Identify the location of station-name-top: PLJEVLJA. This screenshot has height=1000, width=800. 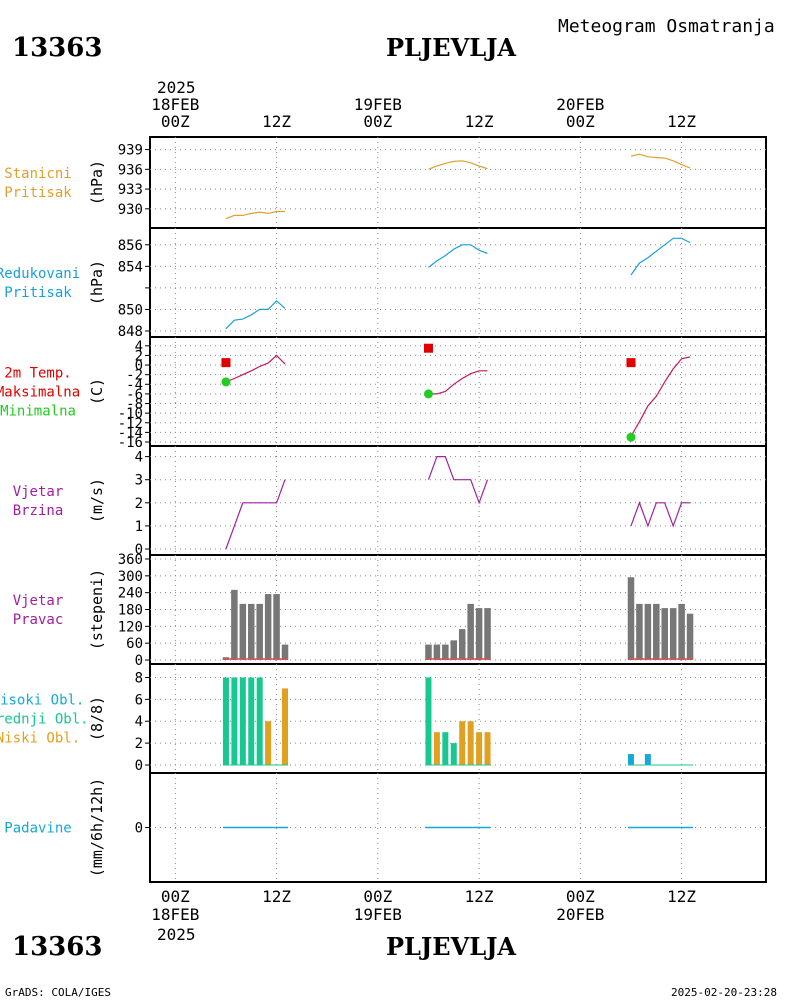
(451, 47).